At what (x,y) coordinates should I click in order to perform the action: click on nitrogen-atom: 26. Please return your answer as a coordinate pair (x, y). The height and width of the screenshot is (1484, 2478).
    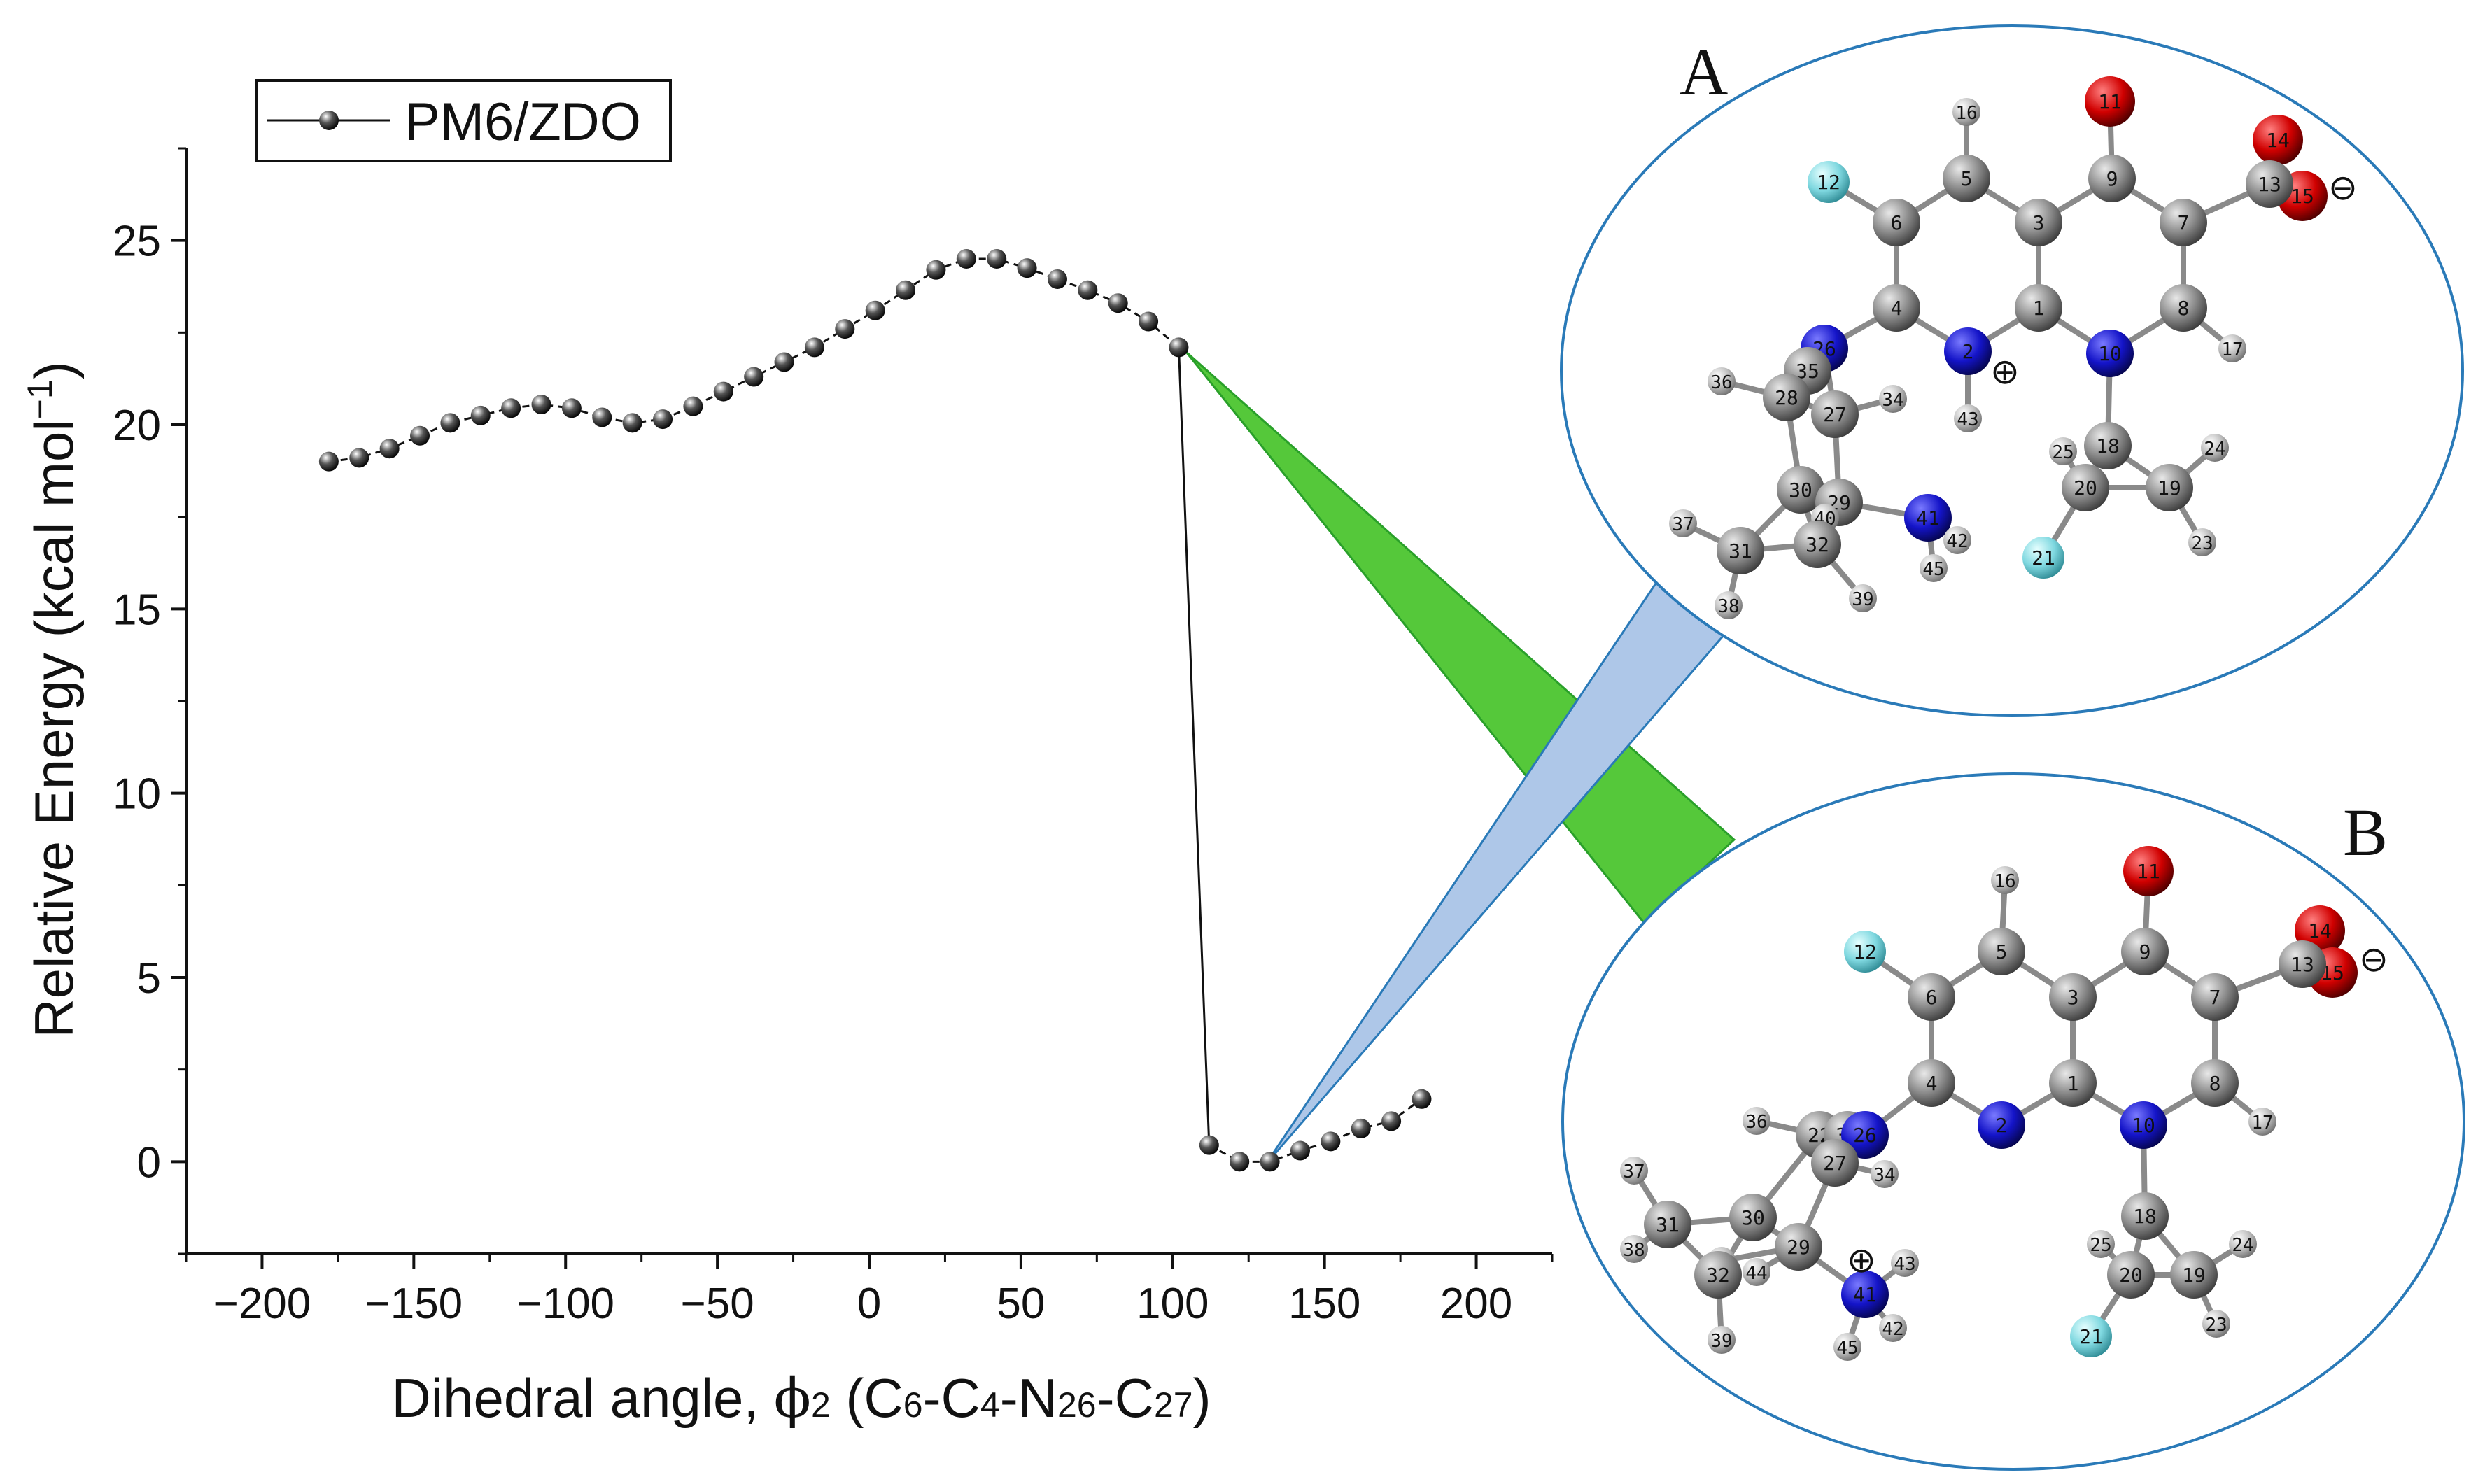
    Looking at the image, I should click on (1865, 1135).